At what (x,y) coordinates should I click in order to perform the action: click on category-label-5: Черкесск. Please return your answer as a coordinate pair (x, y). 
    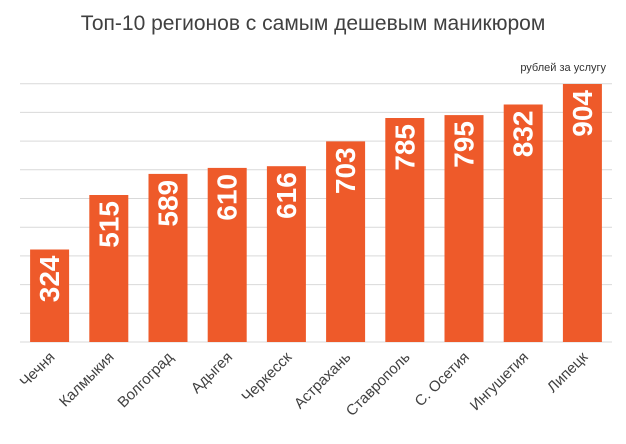
    Looking at the image, I should click on (266, 377).